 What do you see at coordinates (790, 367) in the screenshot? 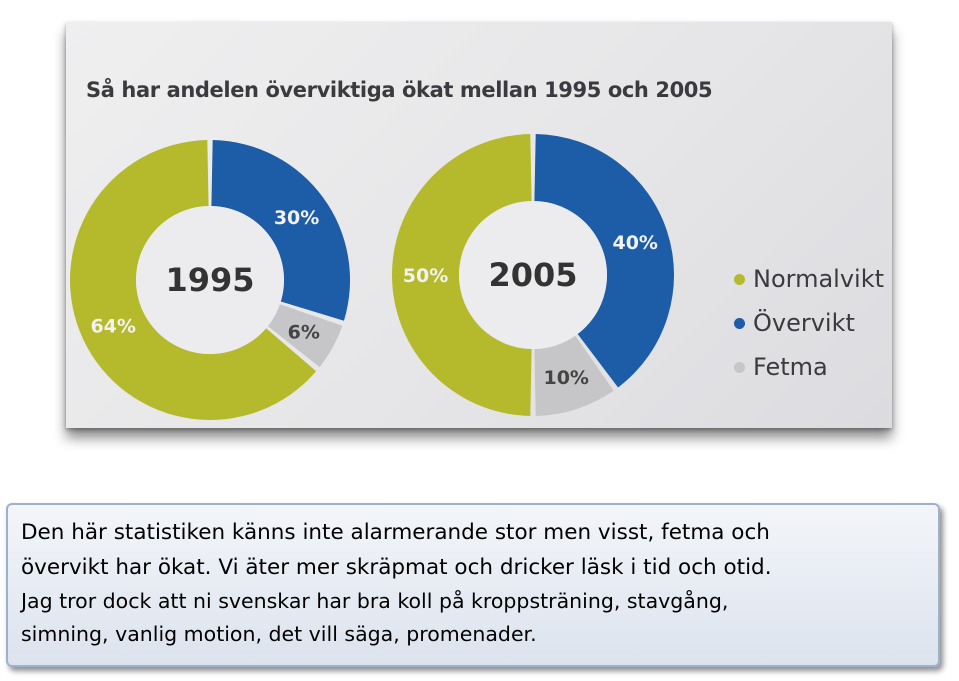
I see `legend-label: Fetma` at bounding box center [790, 367].